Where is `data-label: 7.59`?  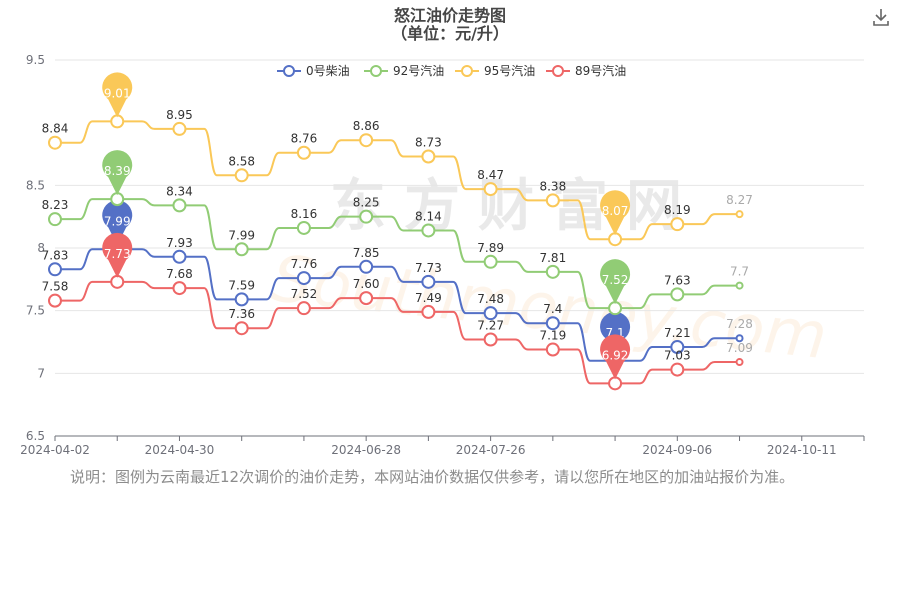
data-label: 7.59 is located at coordinates (241, 285).